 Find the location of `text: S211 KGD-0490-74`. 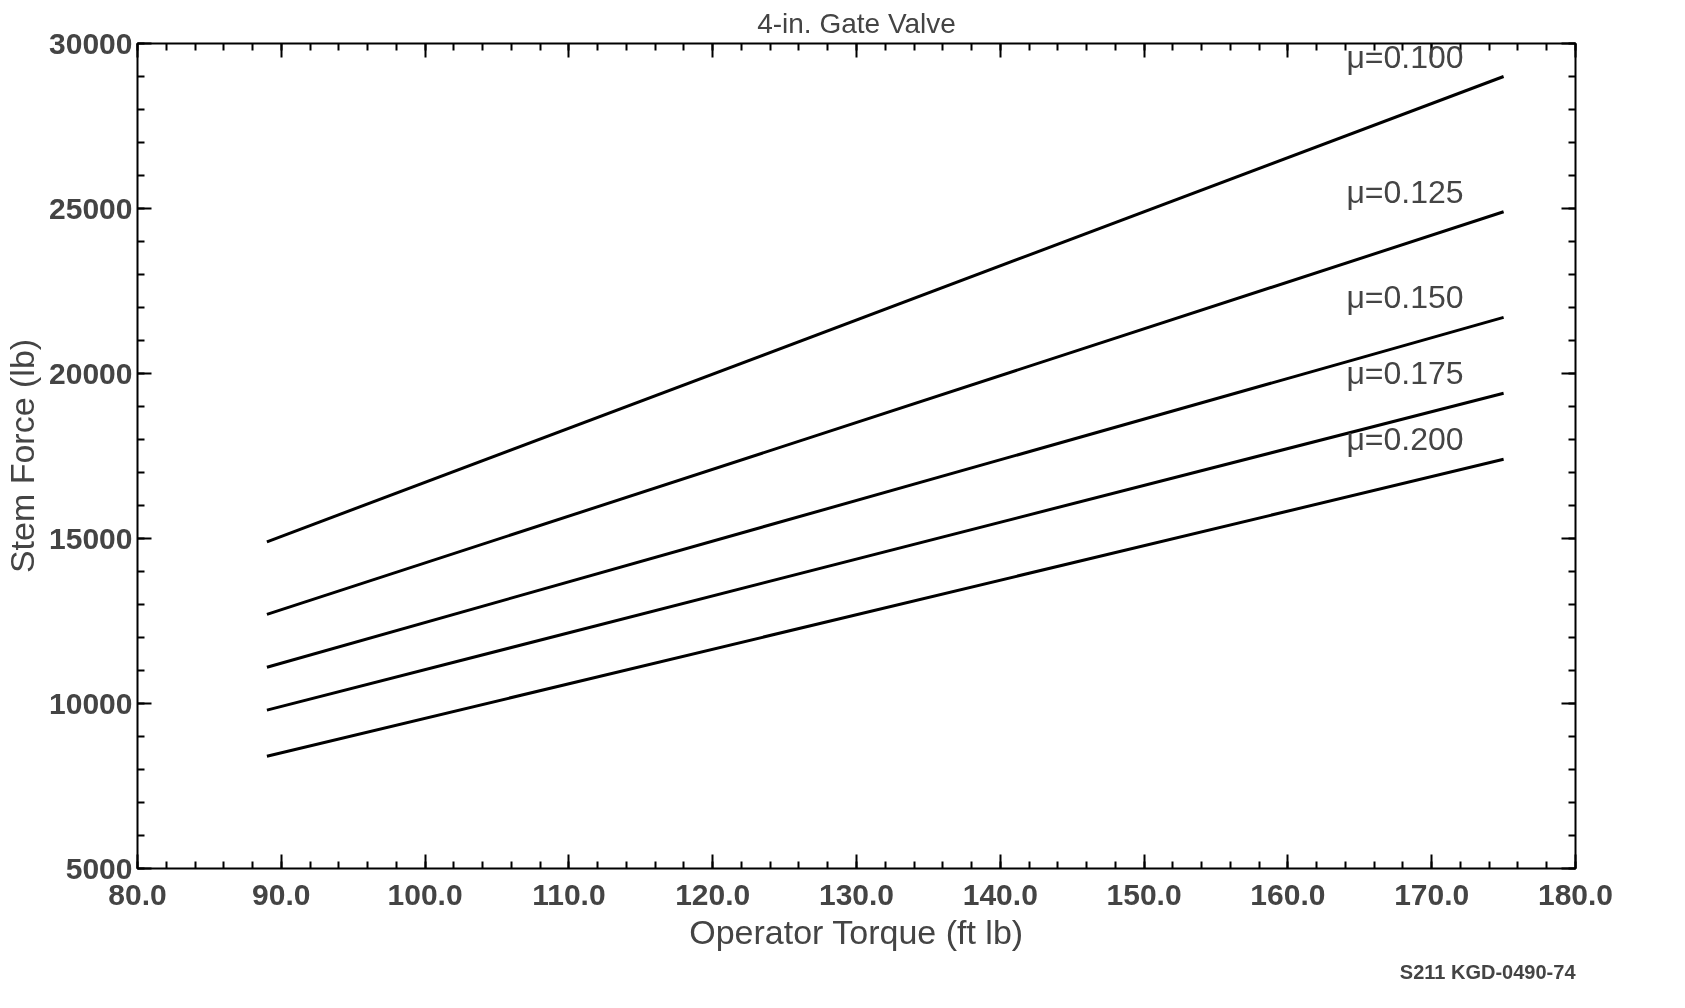

text: S211 KGD-0490-74 is located at coordinates (1488, 971).